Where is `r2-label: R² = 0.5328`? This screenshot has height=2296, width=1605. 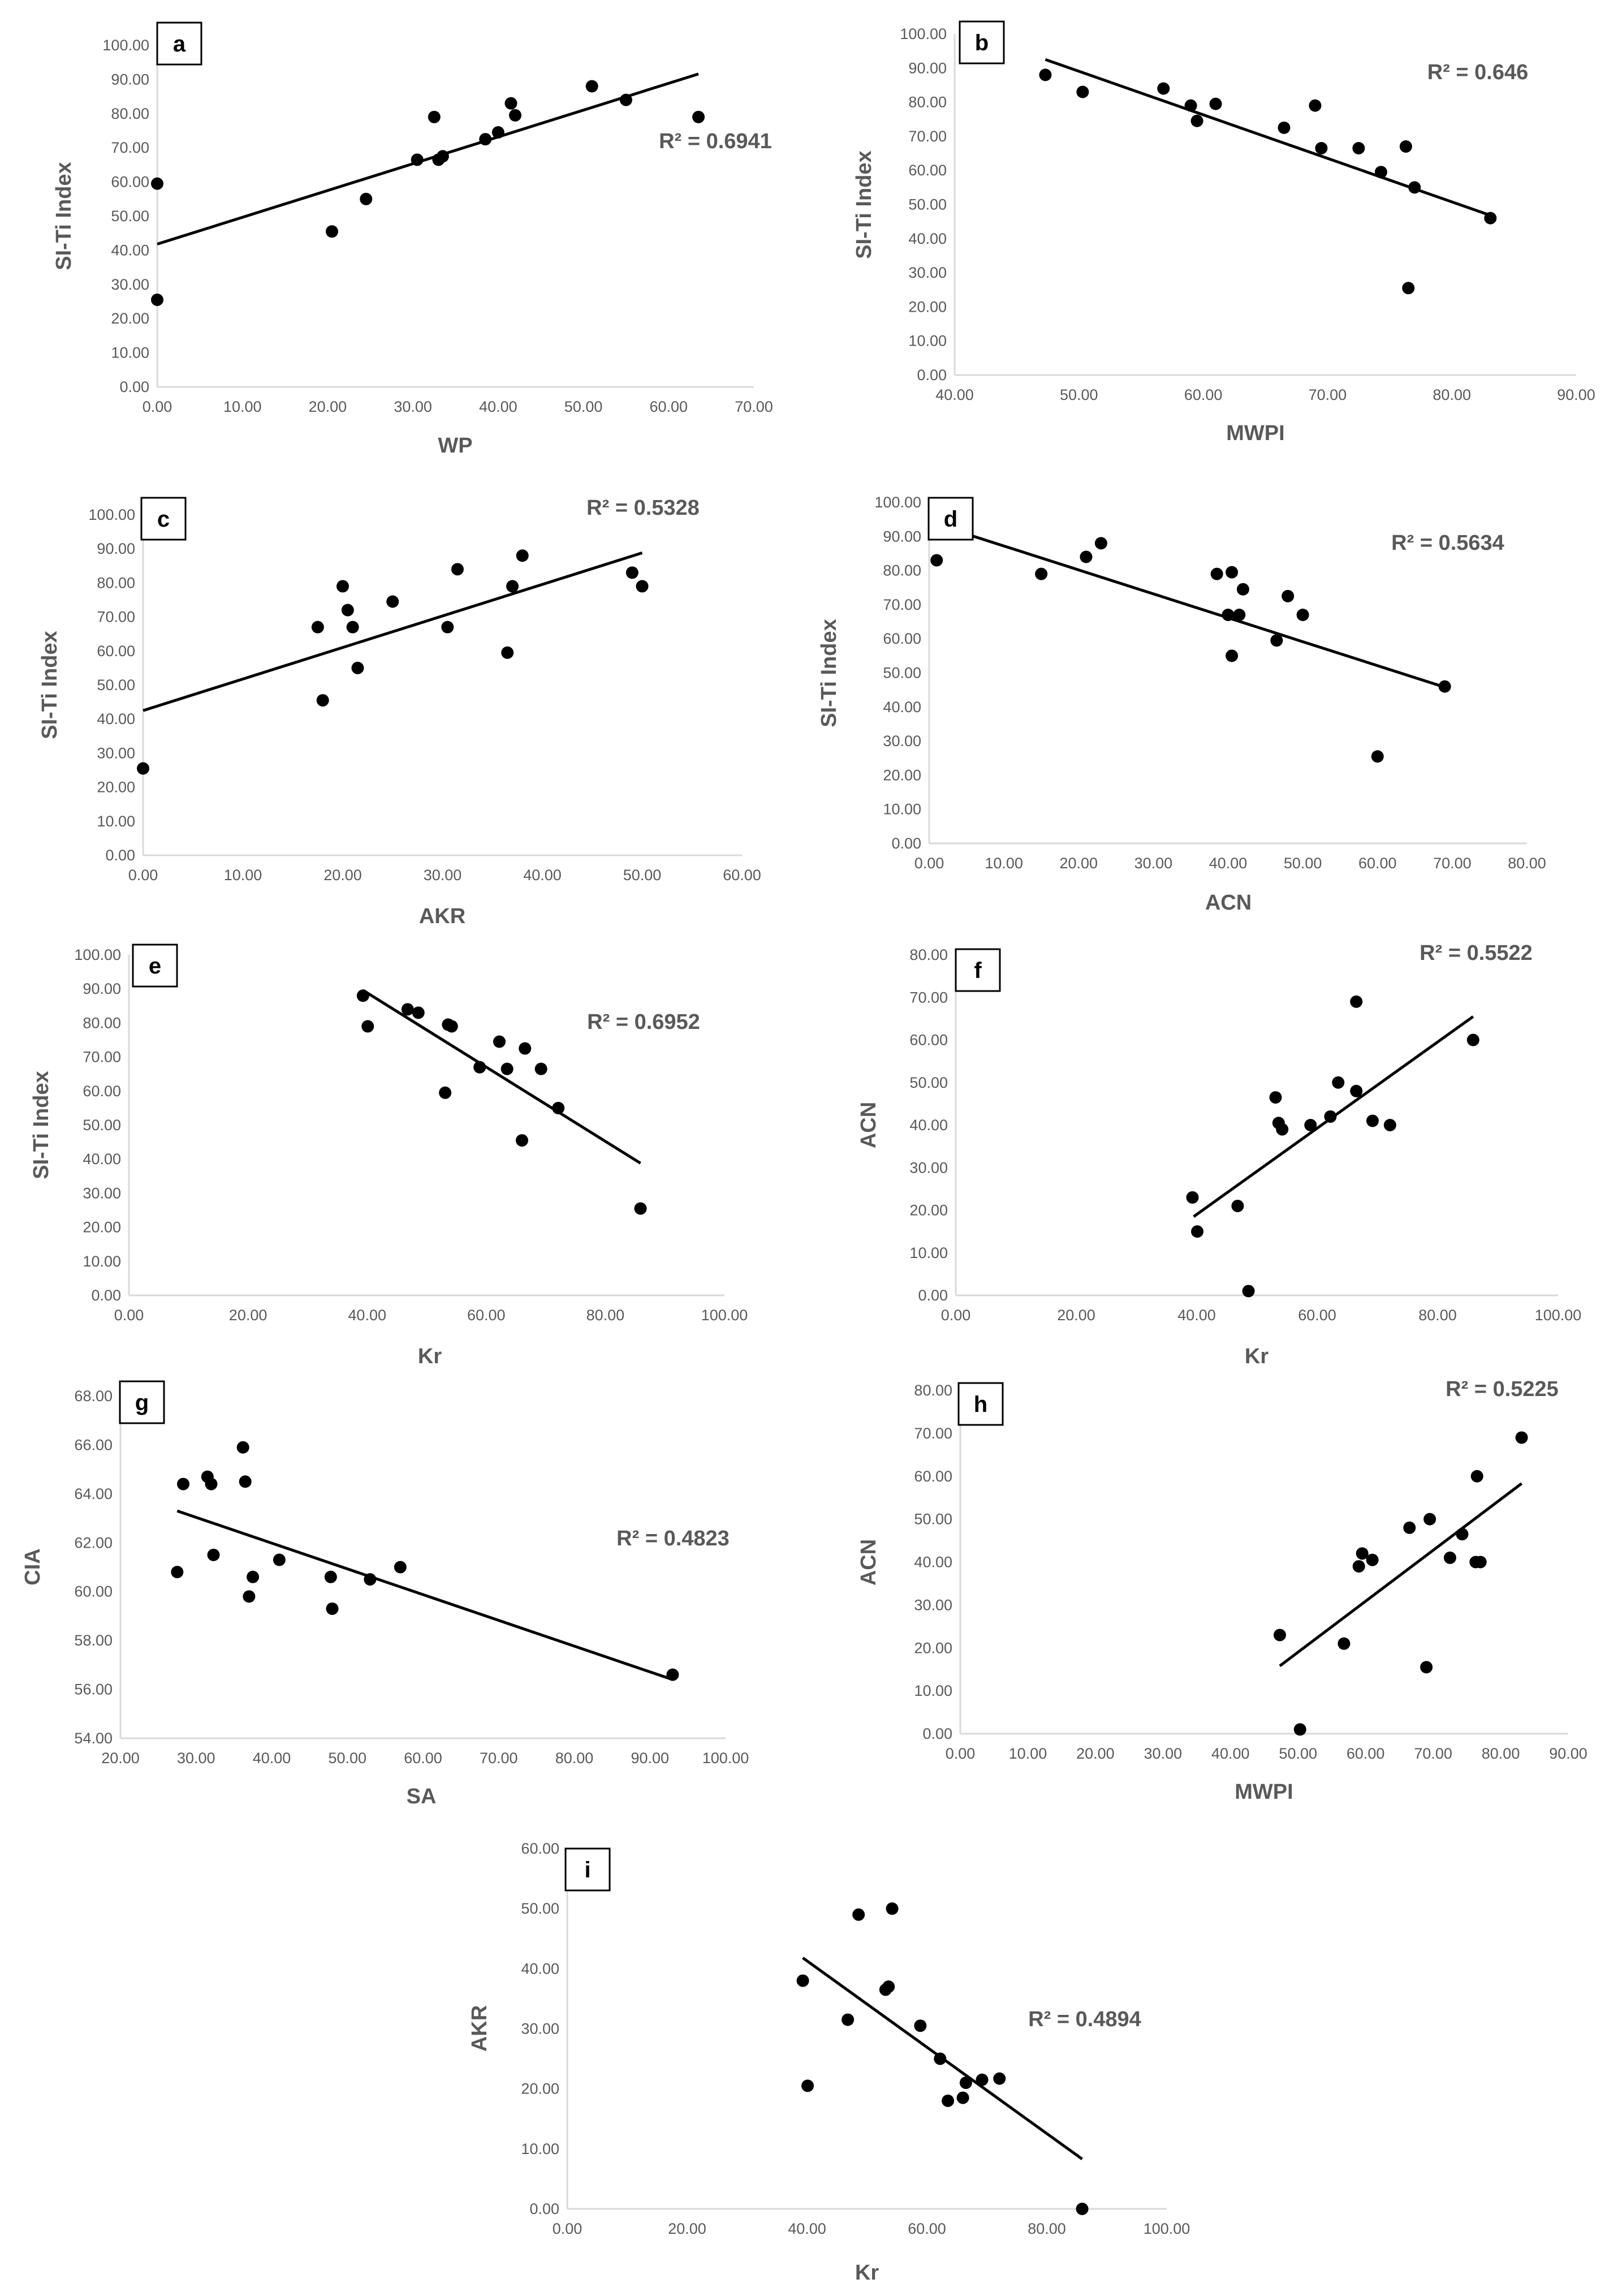 r2-label: R² = 0.5328 is located at coordinates (643, 508).